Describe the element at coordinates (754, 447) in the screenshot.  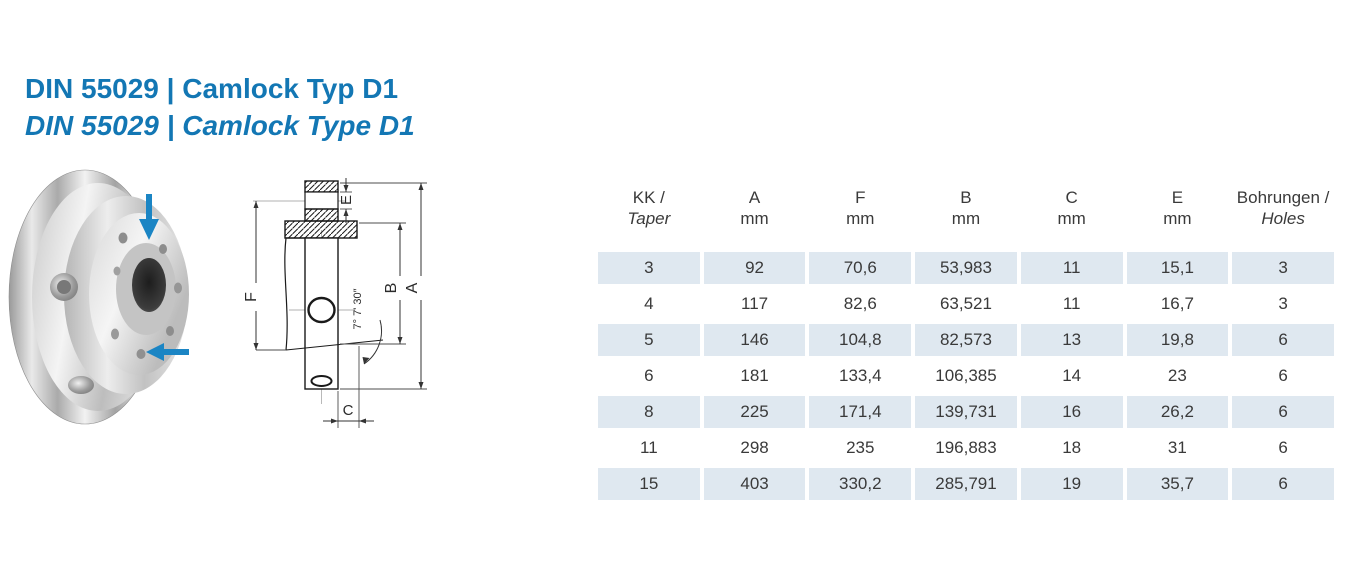
I see `table-cell: 298` at that location.